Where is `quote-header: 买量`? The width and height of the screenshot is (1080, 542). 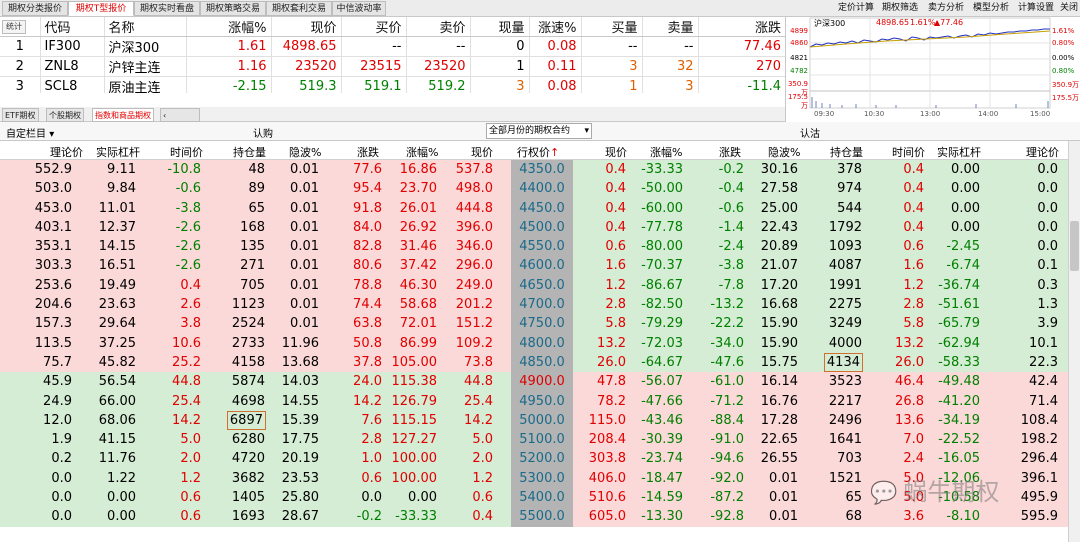 quote-header: 买量 is located at coordinates (611, 27).